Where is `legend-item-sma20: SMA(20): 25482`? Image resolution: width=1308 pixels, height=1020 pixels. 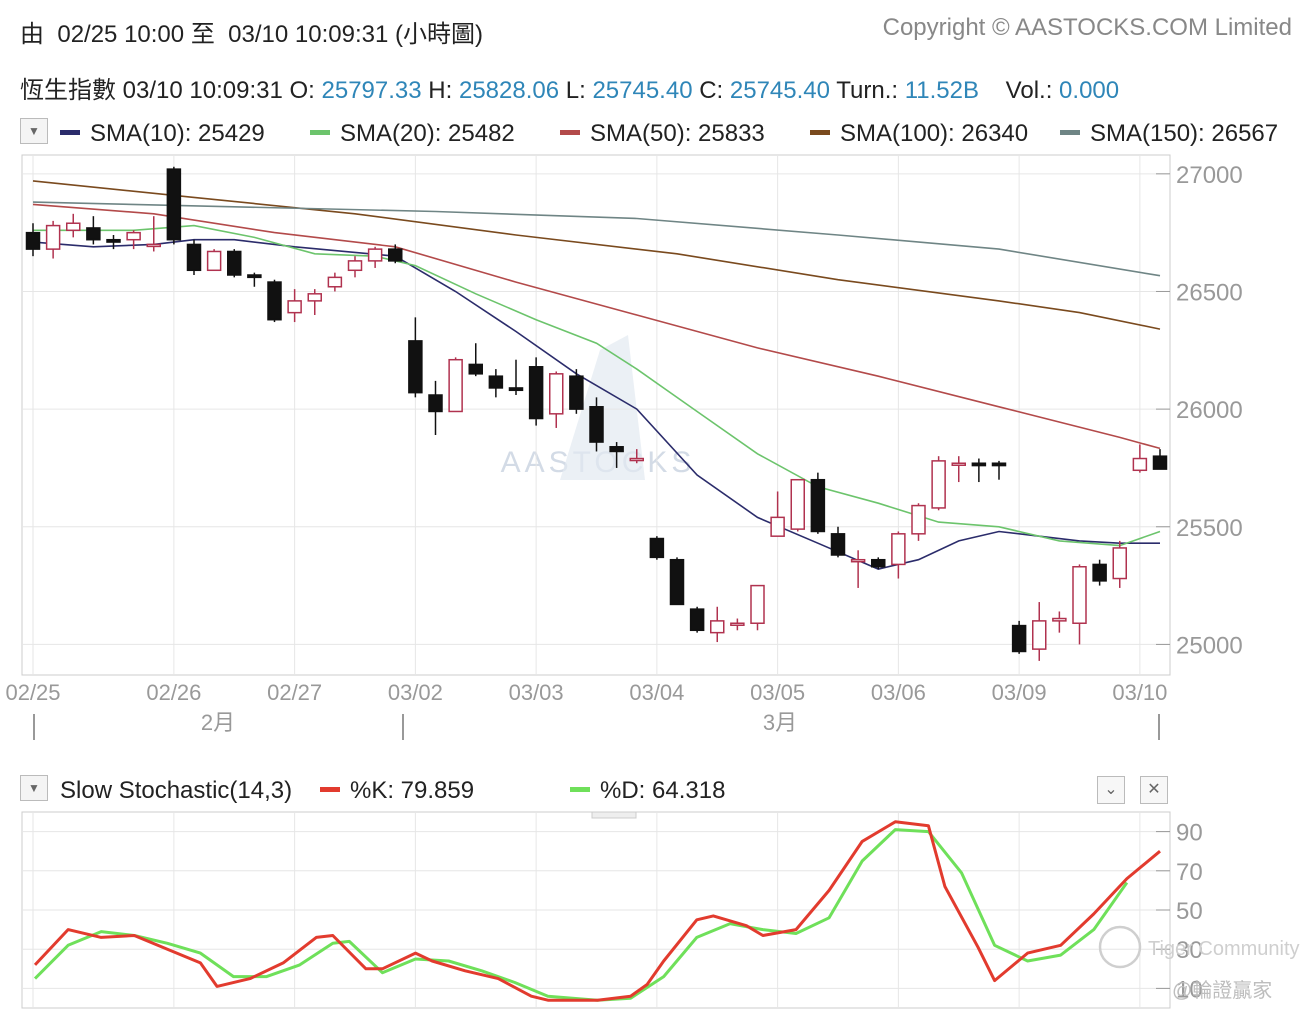
legend-item-sma20: SMA(20): 25482 is located at coordinates (412, 134).